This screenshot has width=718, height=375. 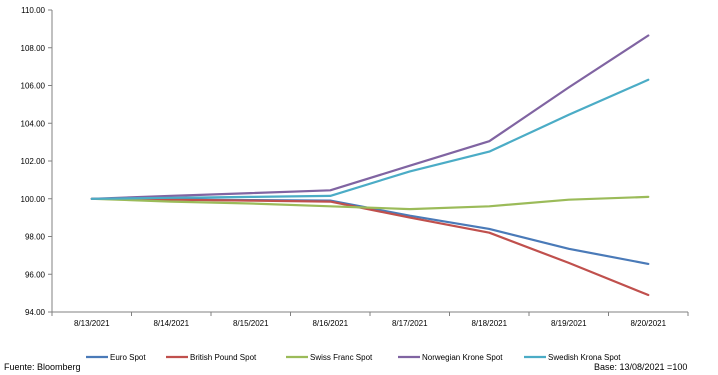 What do you see at coordinates (171, 323) in the screenshot?
I see `x-tick-label: 8/14/2021` at bounding box center [171, 323].